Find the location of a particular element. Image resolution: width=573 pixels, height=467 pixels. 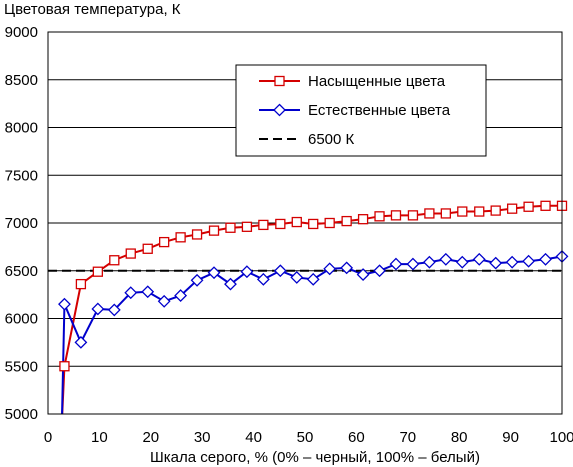

x-tick-40: 40 is located at coordinates (253, 437).